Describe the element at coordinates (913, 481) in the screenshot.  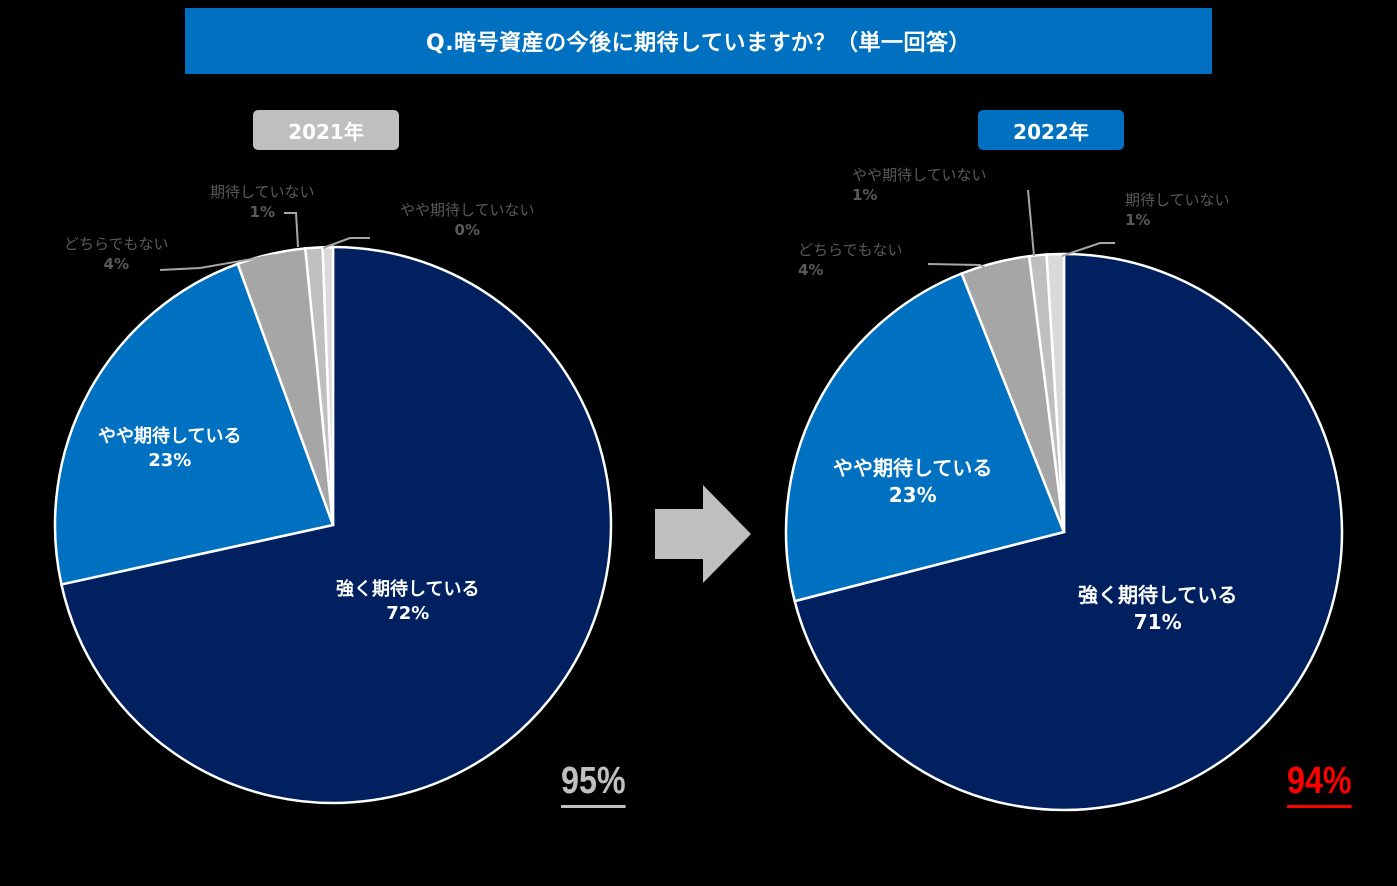
I see `slice-label-some-2022: やや期待している 23%` at that location.